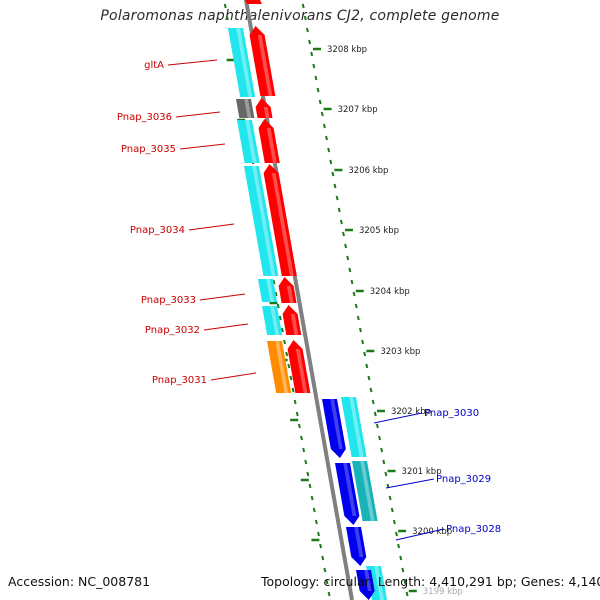 This screenshot has height=600, width=600. What do you see at coordinates (144, 117) in the screenshot?
I see `gene-label-pnap-3036: Pnap_3036` at bounding box center [144, 117].